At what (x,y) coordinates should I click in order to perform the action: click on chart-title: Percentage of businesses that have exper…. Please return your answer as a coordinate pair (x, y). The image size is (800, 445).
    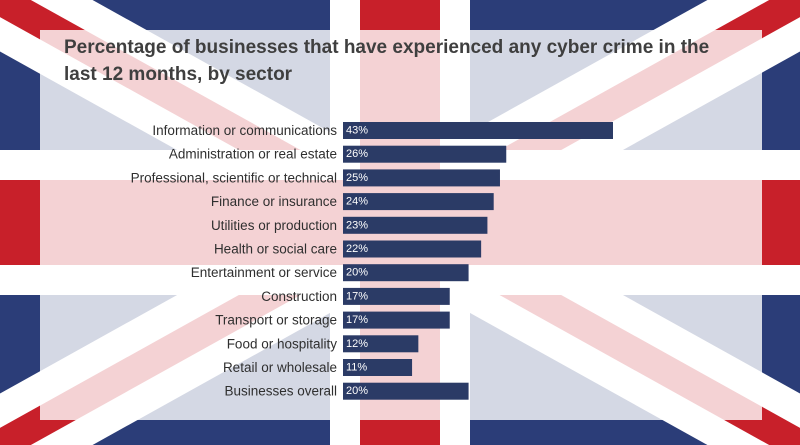
    Looking at the image, I should click on (387, 61).